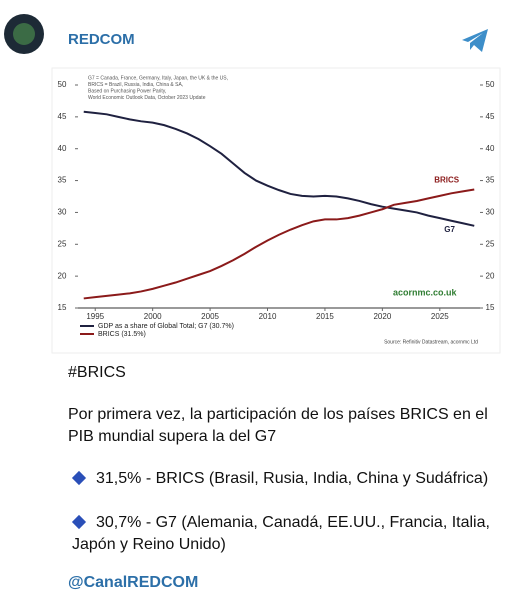 The height and width of the screenshot is (596, 516). I want to click on x-tick-label: 2005, so click(210, 316).